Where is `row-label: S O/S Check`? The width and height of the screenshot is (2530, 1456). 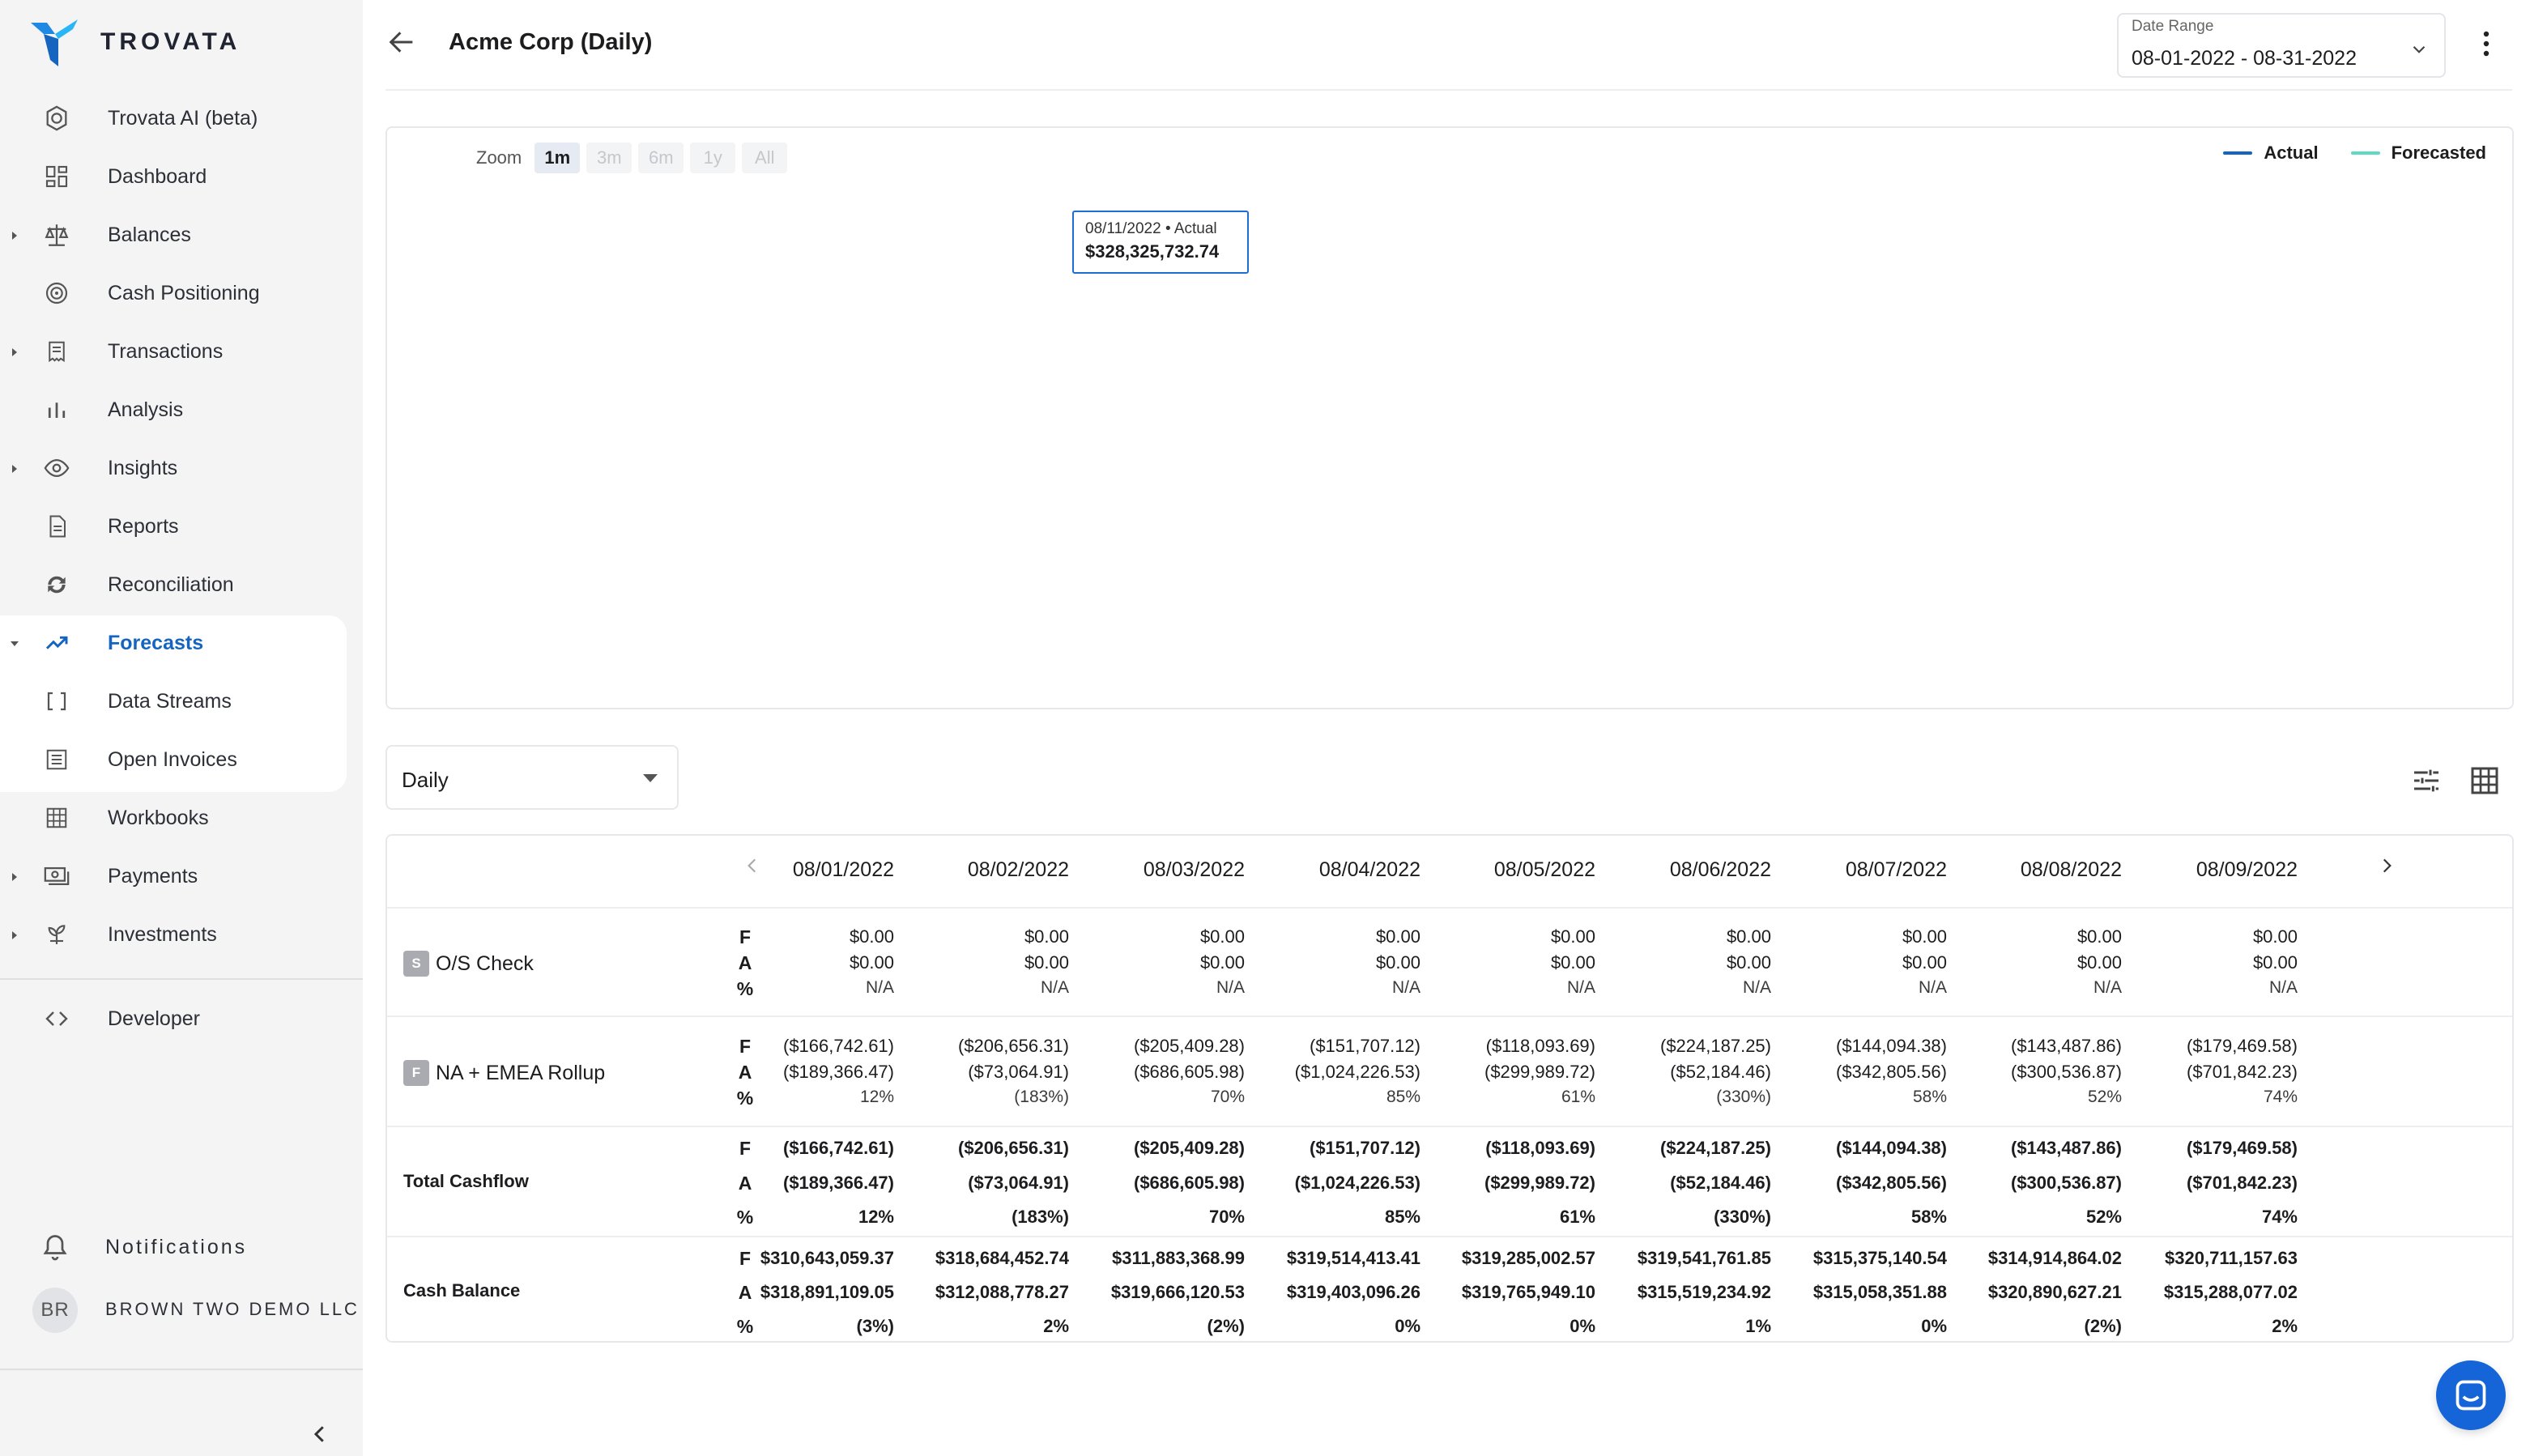 row-label: S O/S Check is located at coordinates (469, 964).